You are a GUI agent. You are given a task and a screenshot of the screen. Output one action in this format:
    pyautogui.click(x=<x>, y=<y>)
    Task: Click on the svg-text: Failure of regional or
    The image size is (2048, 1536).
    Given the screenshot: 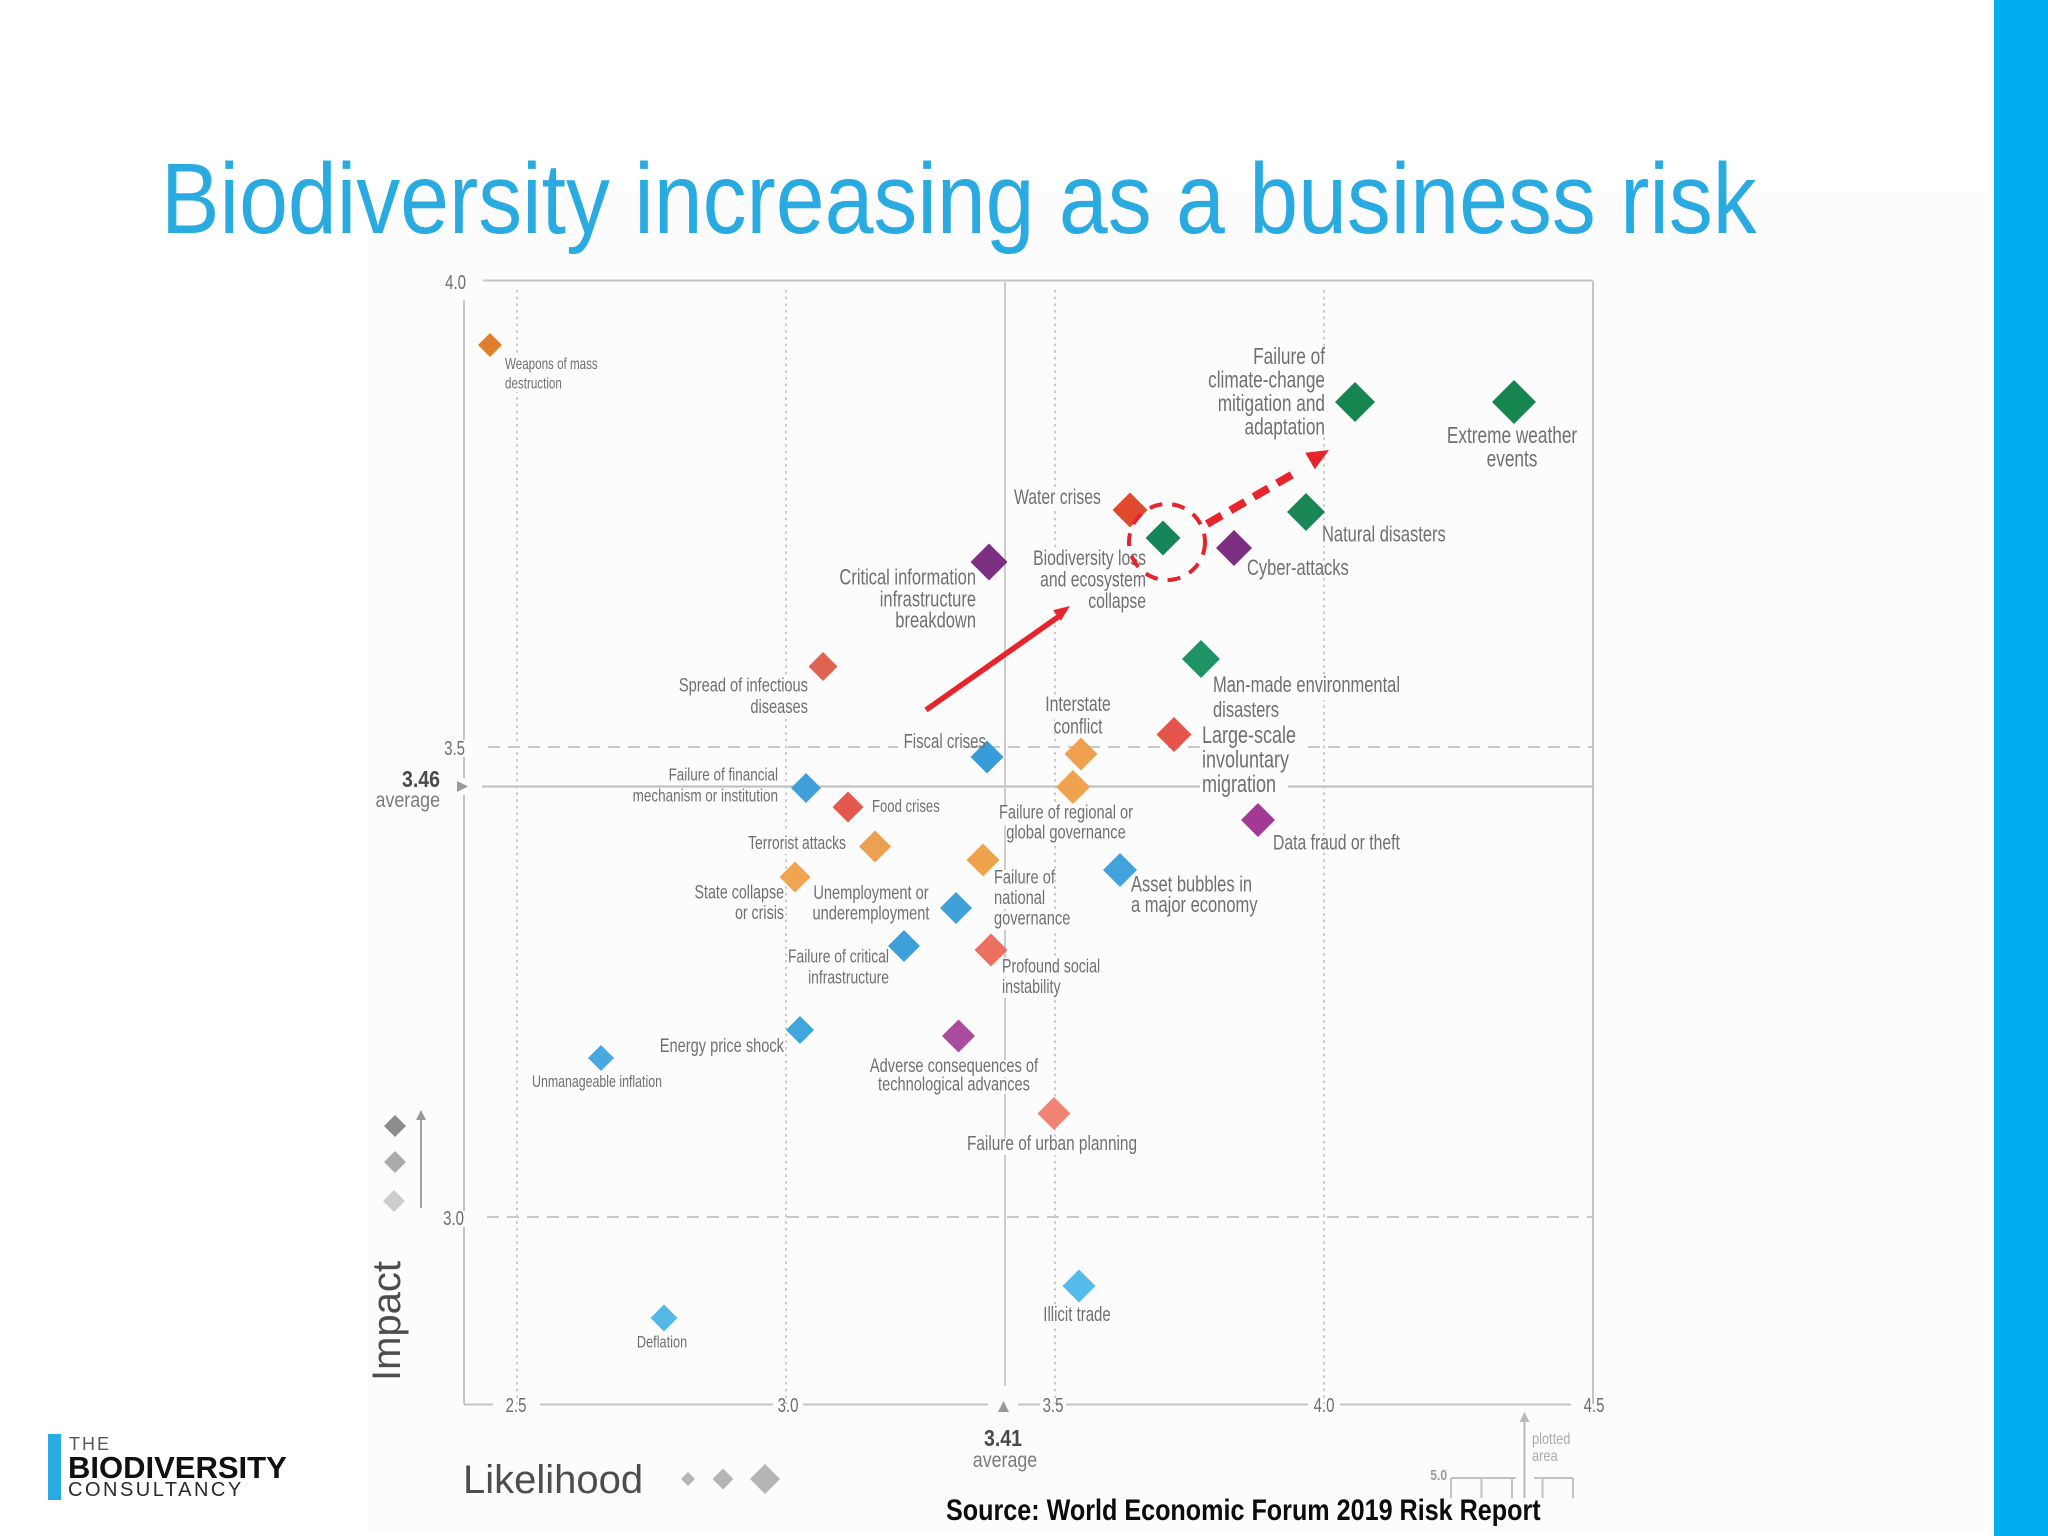 What is the action you would take?
    pyautogui.click(x=1066, y=811)
    